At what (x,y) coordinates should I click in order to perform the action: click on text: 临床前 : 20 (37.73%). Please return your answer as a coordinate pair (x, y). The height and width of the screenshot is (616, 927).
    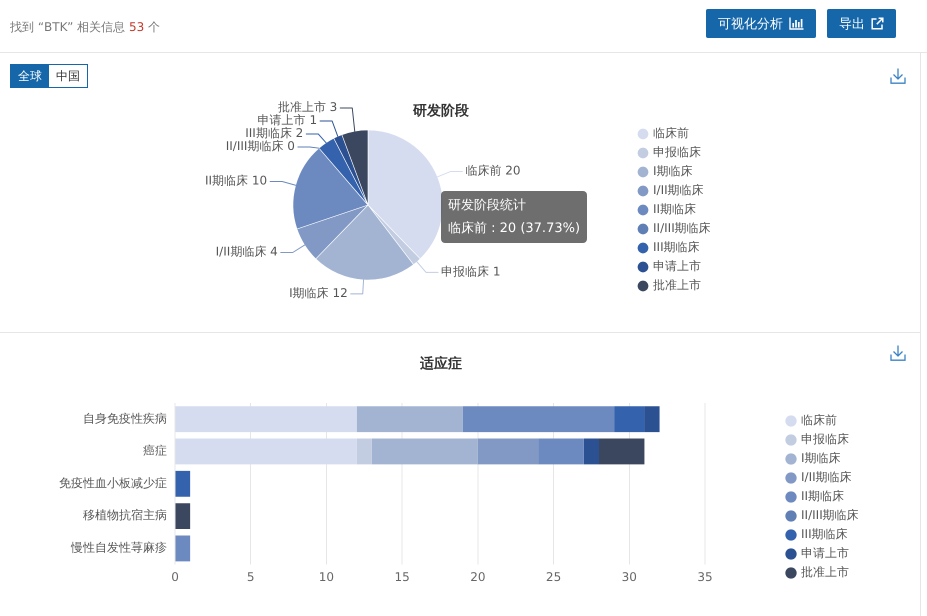
    Looking at the image, I should click on (514, 229).